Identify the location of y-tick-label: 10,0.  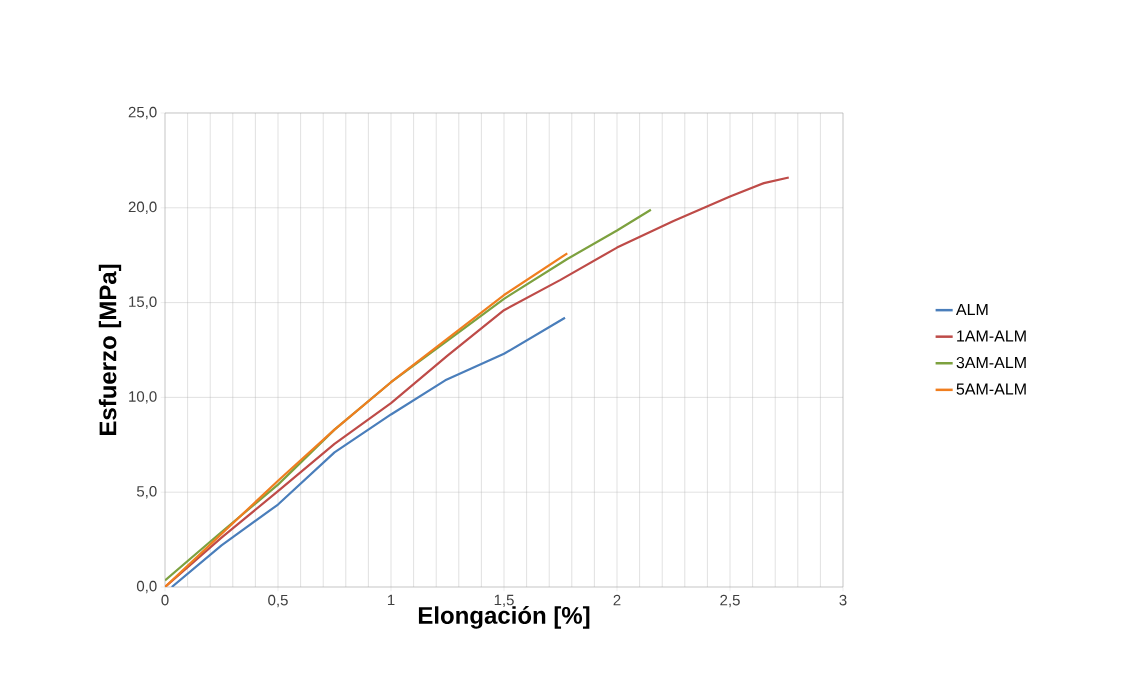
(143, 397).